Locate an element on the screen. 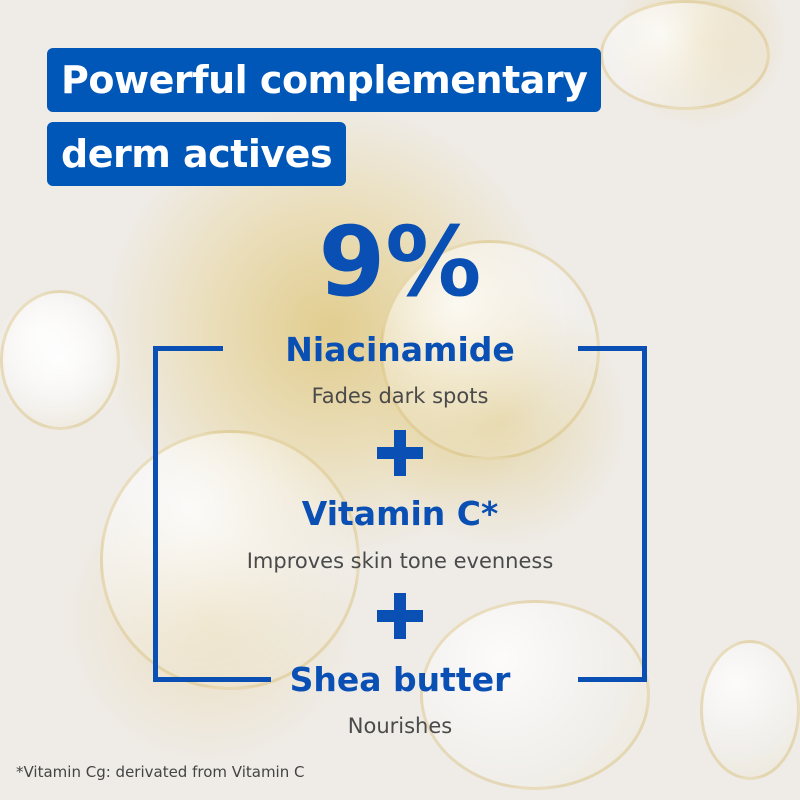  ingredient-name: Vitamin C* is located at coordinates (400, 513).